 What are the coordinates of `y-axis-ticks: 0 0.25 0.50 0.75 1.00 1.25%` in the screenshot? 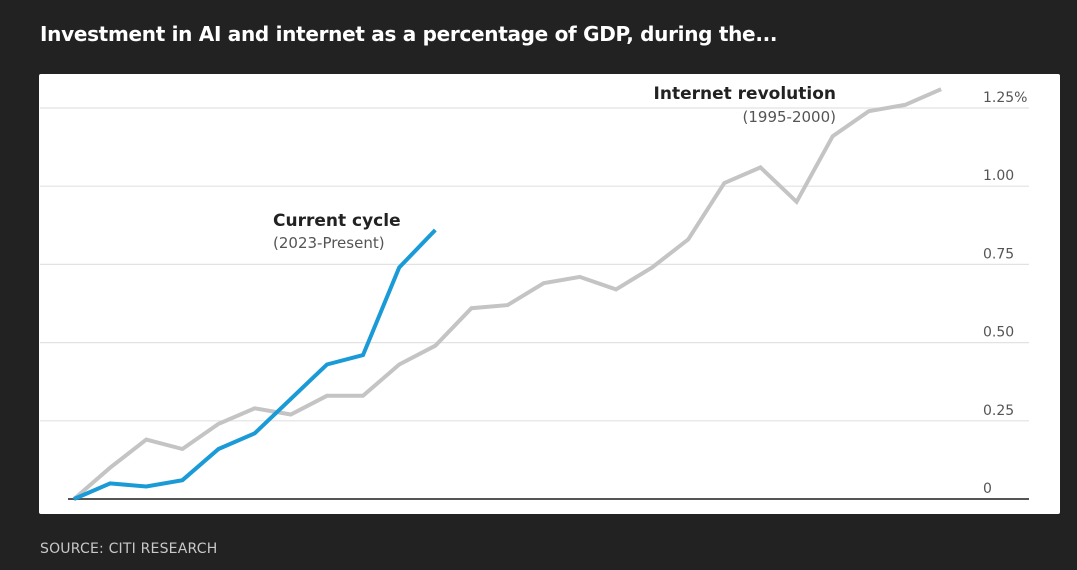 It's located at (1005, 293).